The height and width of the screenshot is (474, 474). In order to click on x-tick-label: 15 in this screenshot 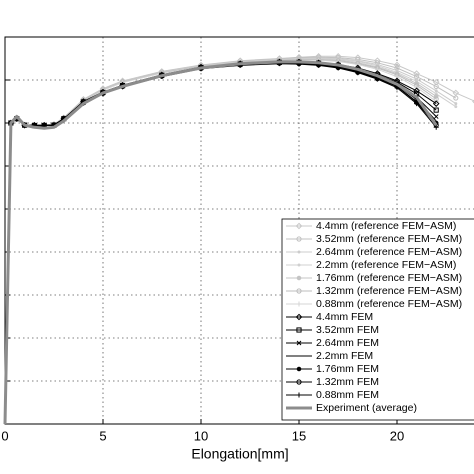, I will do `click(299, 435)`.